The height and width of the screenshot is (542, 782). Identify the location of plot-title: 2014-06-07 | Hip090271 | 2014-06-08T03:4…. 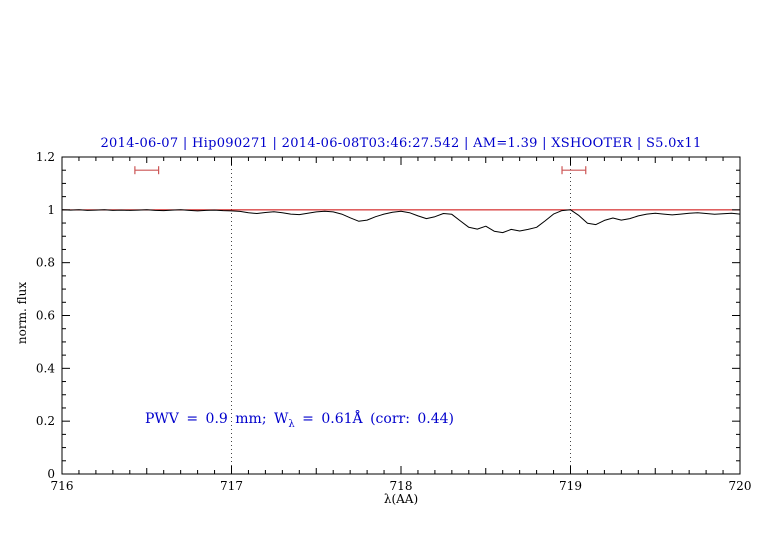
(401, 143).